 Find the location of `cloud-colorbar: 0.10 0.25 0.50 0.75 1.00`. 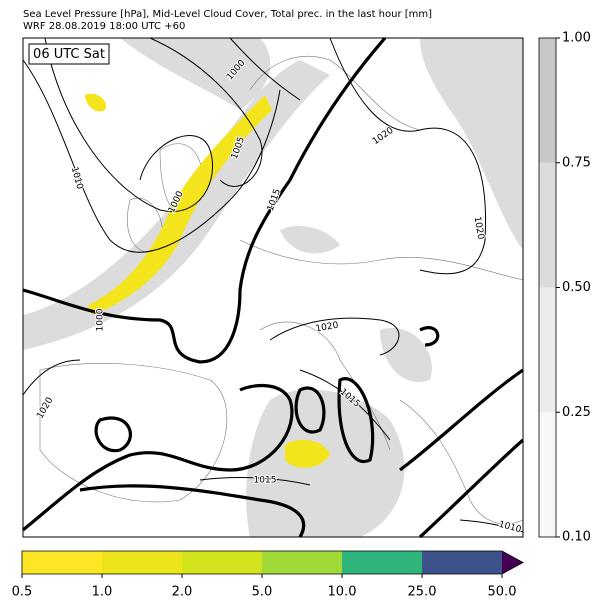

cloud-colorbar: 0.10 0.25 0.50 0.75 1.00 is located at coordinates (564, 288).